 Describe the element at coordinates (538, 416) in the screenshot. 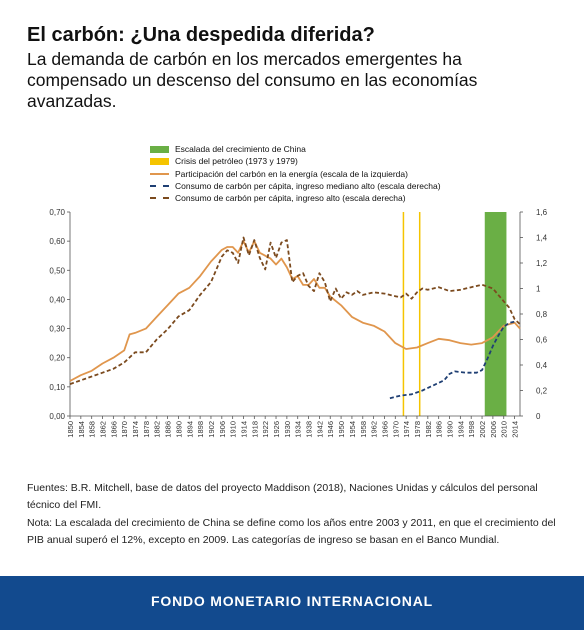

I see `right-tick-label: 0` at that location.